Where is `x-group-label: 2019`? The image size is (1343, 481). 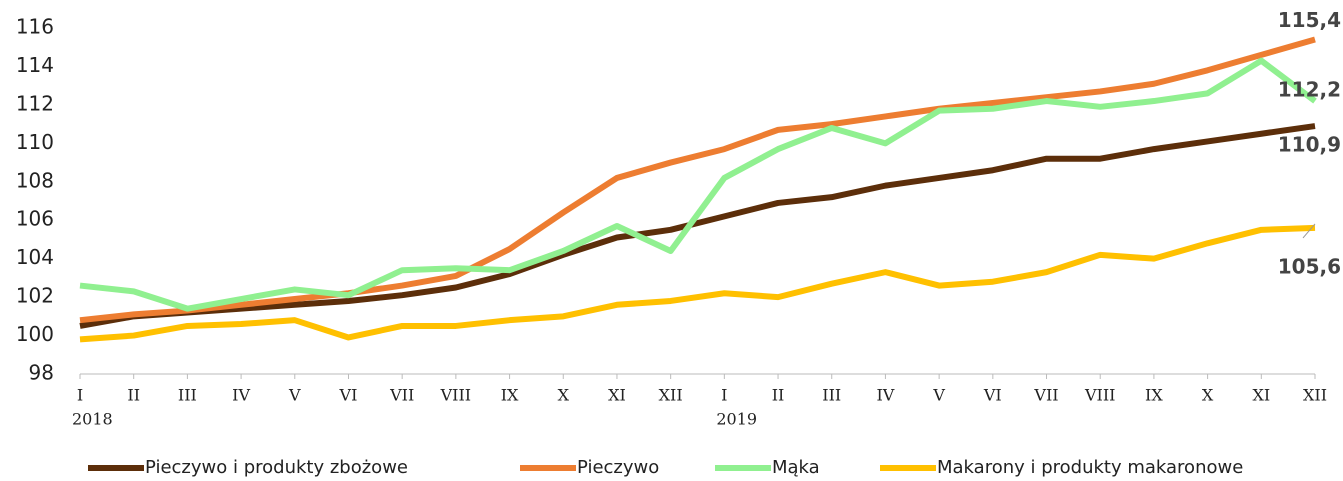 x-group-label: 2019 is located at coordinates (736, 419).